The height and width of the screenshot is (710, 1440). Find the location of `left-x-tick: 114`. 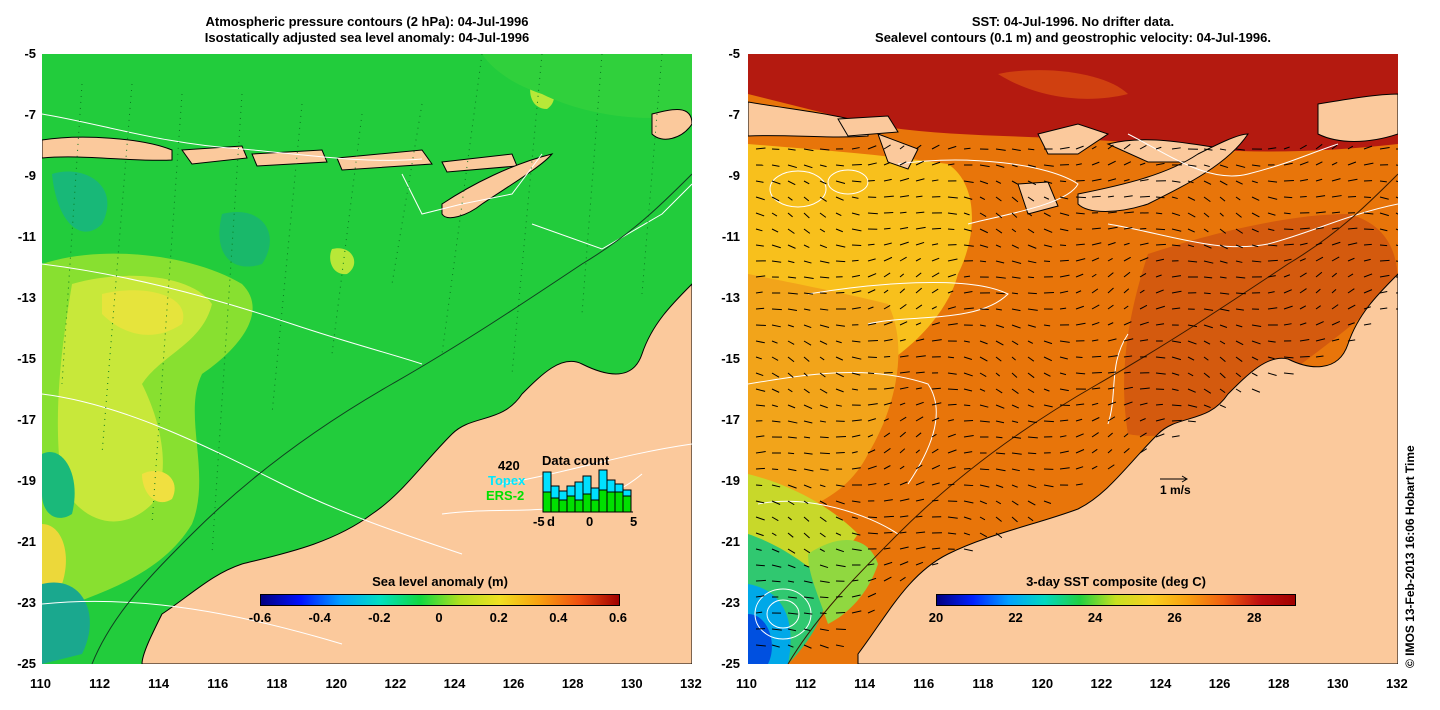

left-x-tick: 114 is located at coordinates (159, 683).